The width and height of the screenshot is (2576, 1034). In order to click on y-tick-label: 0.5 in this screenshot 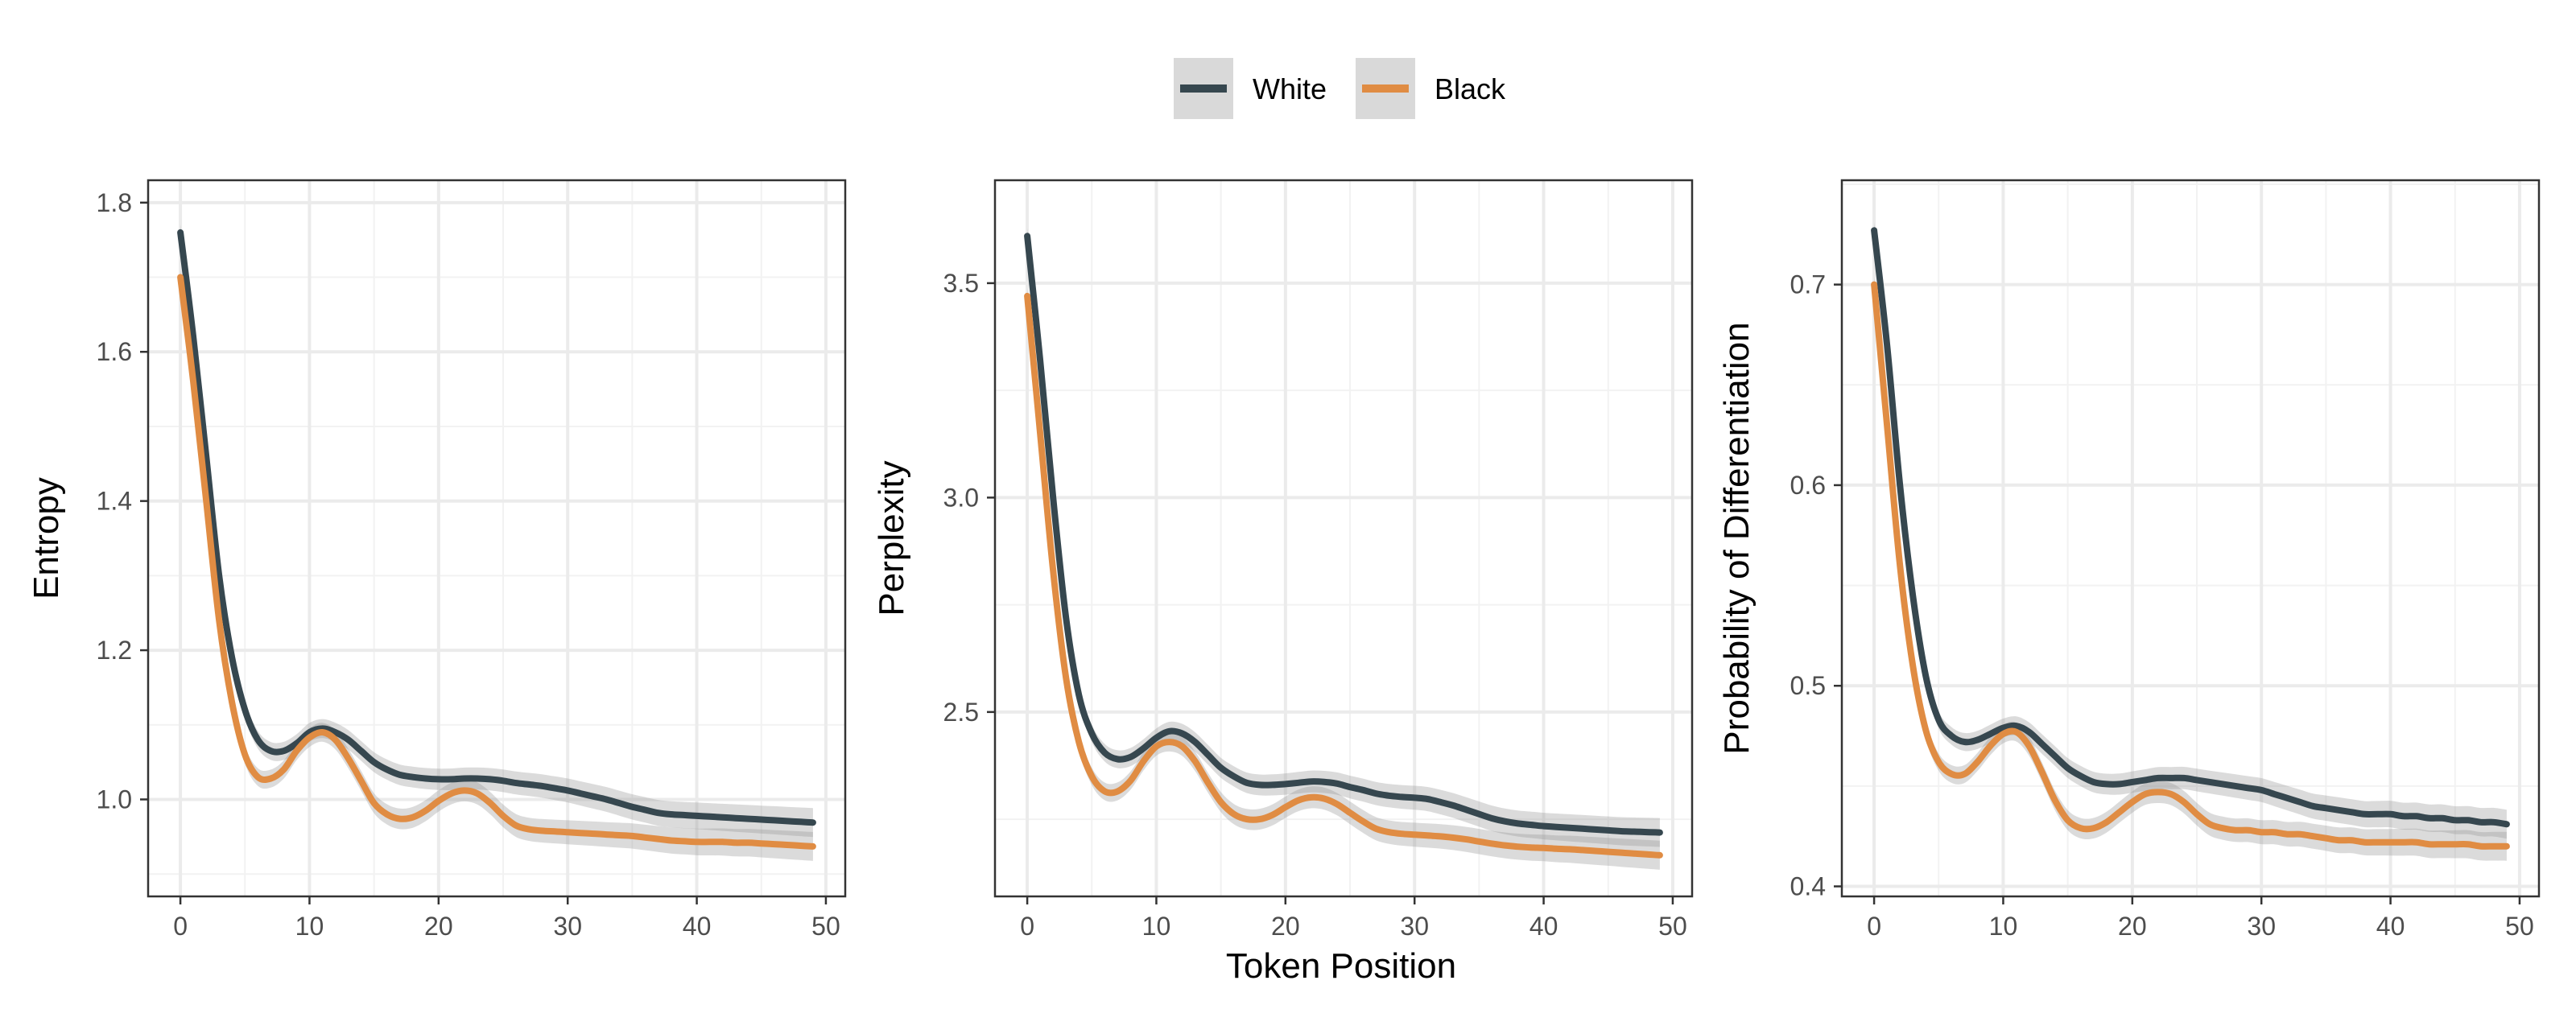, I will do `click(1808, 685)`.